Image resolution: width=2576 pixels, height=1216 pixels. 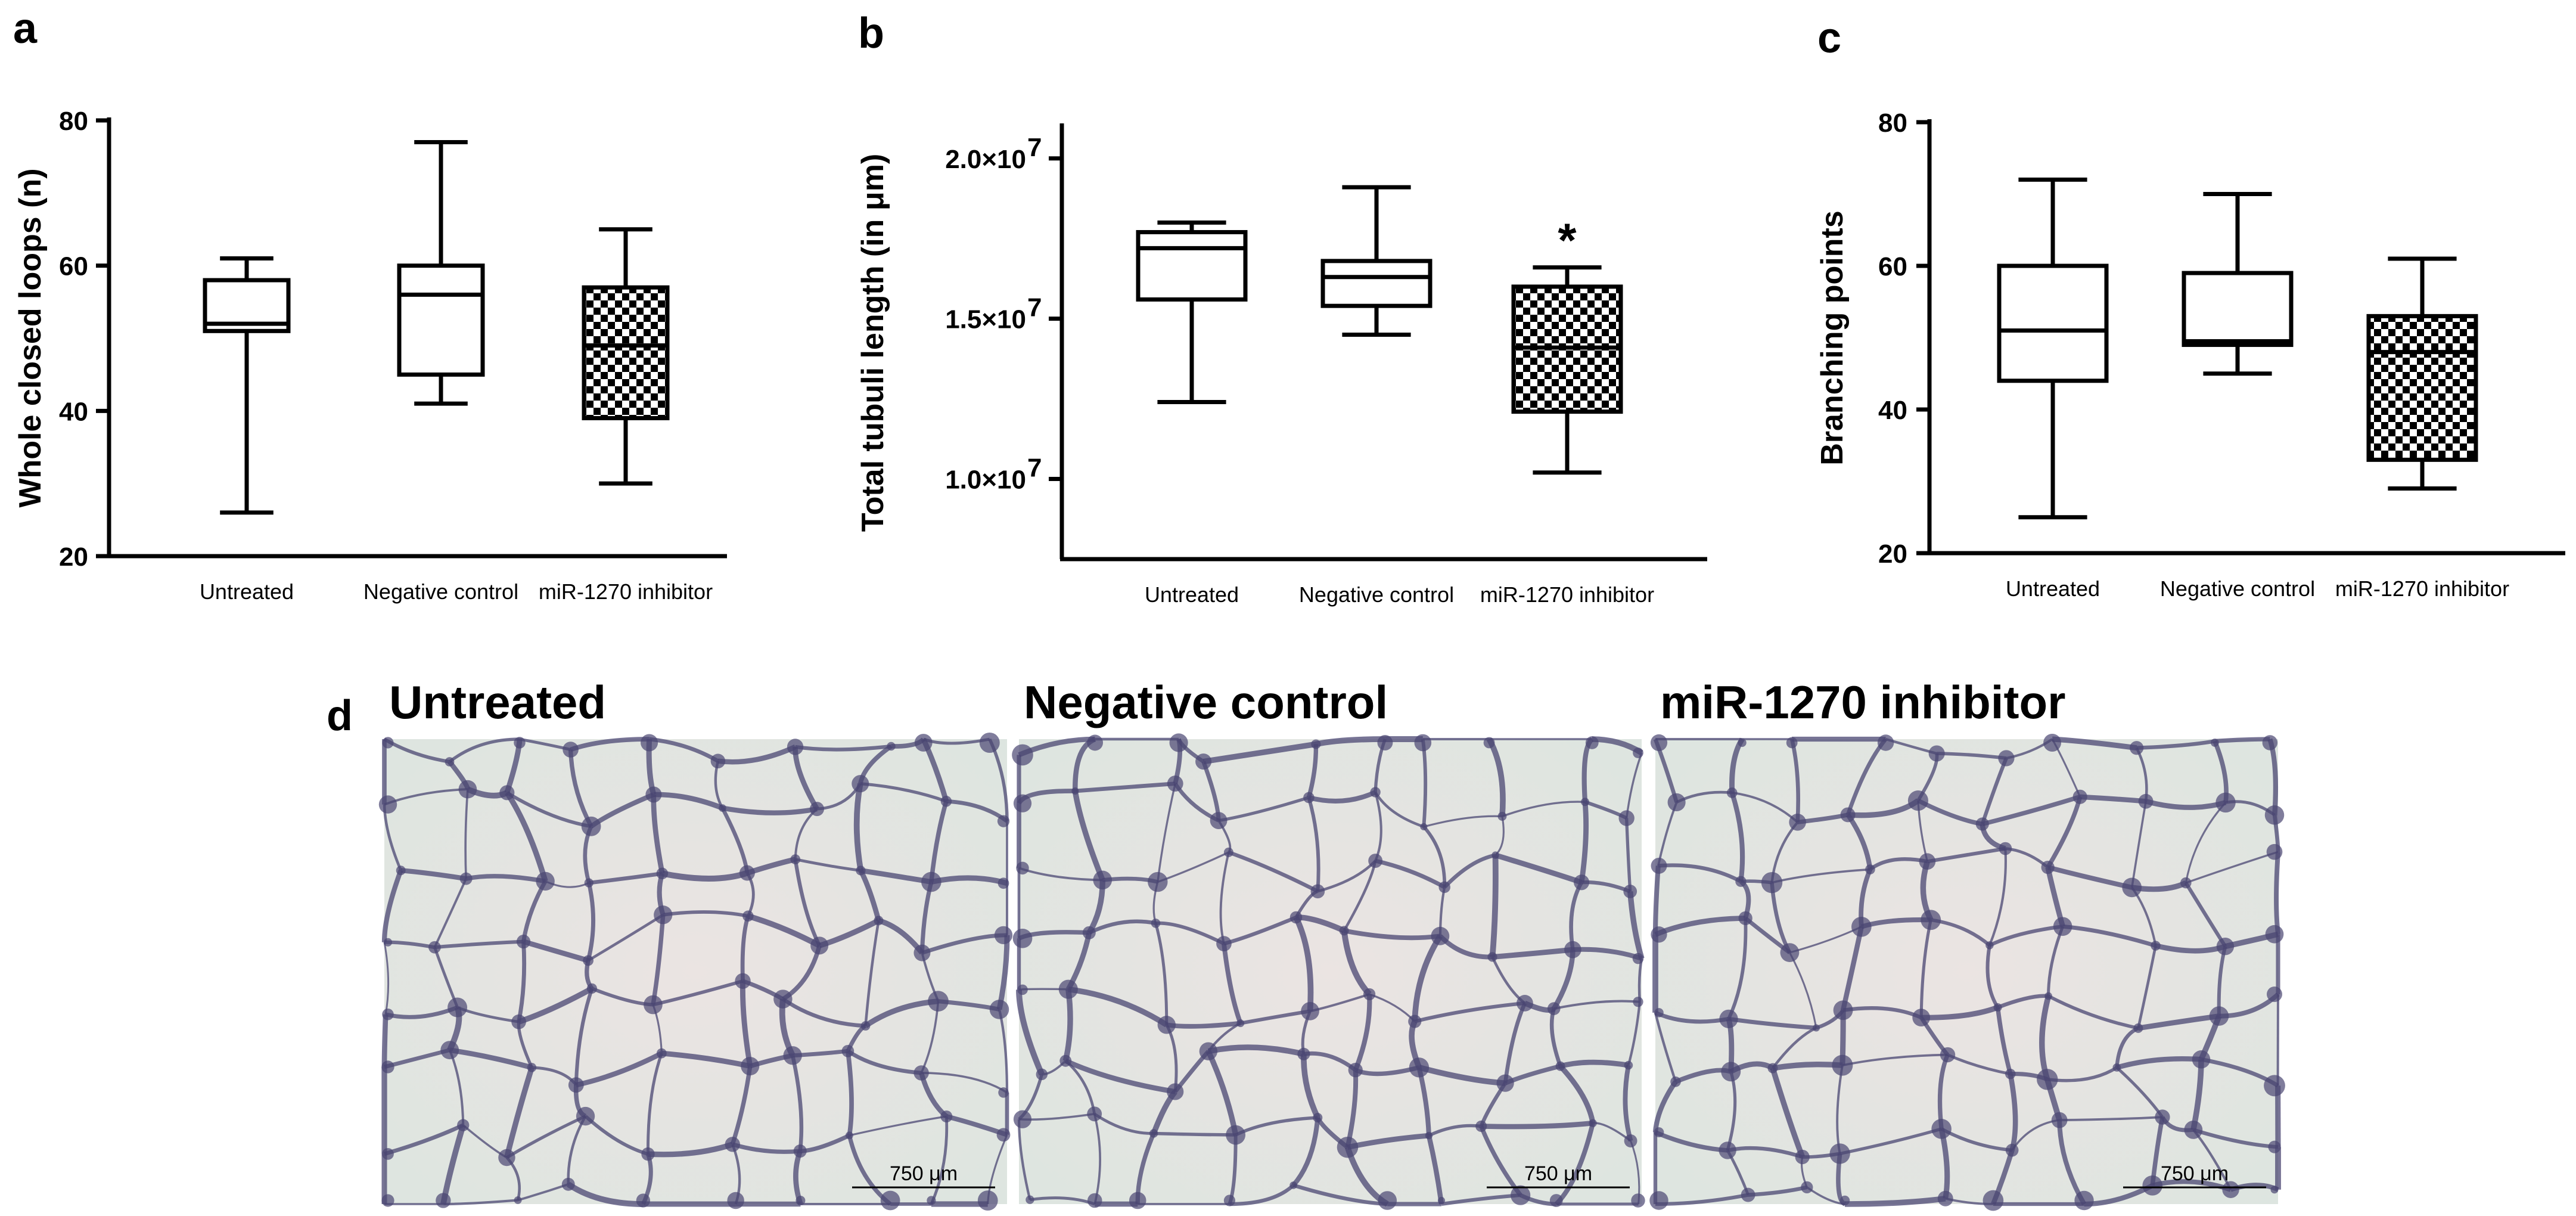 What do you see at coordinates (1328, 943) in the screenshot?
I see `micrograph-1: Negative control 750 μm` at bounding box center [1328, 943].